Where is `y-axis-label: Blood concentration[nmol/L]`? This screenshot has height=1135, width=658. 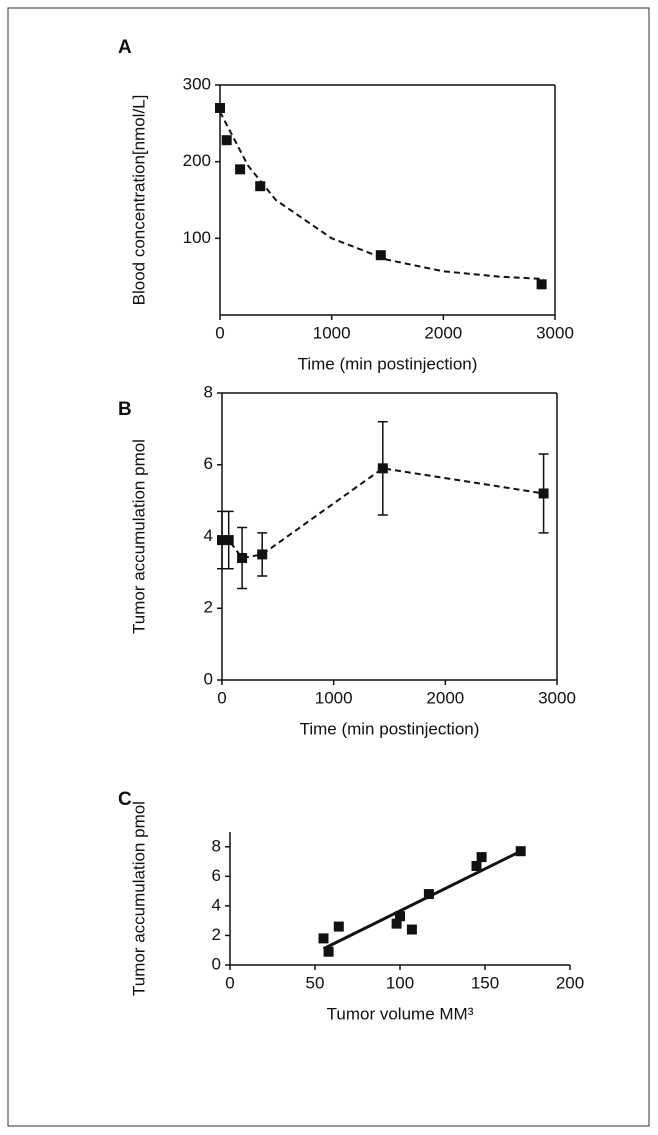
y-axis-label: Blood concentration[nmol/L] is located at coordinates (138, 200).